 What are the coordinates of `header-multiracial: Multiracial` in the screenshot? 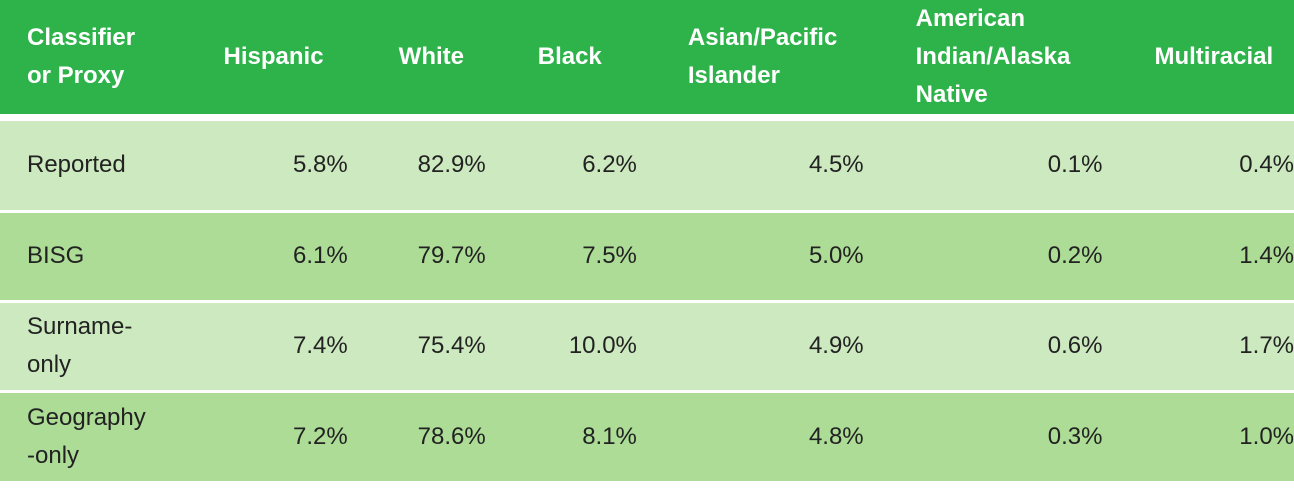 It's located at (1214, 56).